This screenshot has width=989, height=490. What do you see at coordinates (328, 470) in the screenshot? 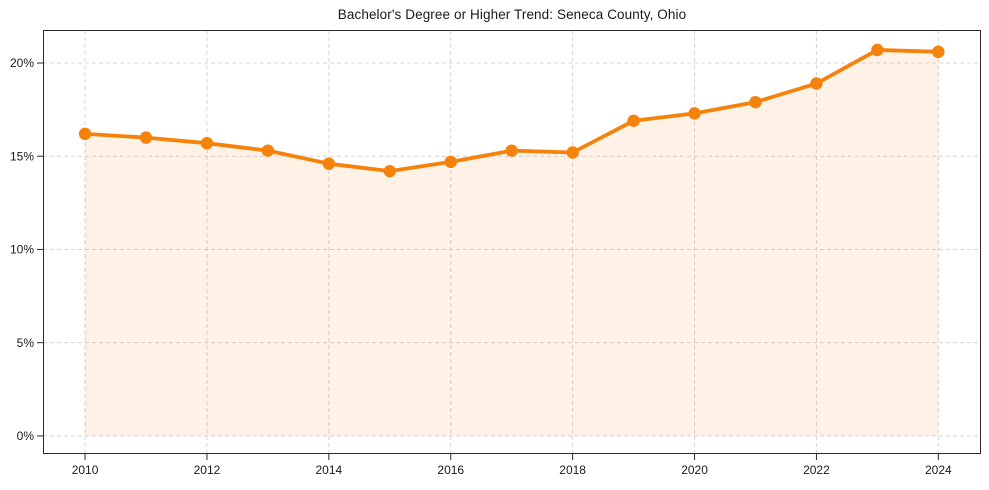
I see `x-tick-label: 2014` at bounding box center [328, 470].